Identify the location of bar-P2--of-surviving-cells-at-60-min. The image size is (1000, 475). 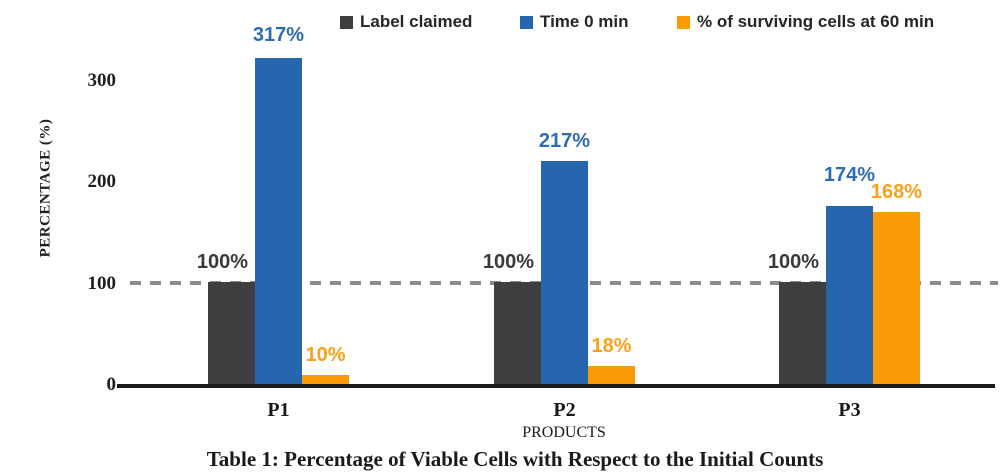
(611, 375).